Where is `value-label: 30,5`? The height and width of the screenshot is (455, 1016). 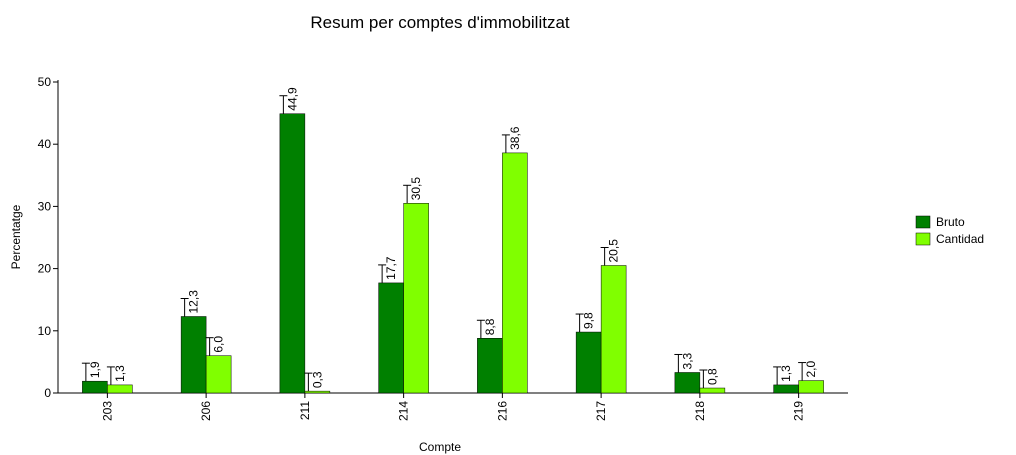 value-label: 30,5 is located at coordinates (416, 189).